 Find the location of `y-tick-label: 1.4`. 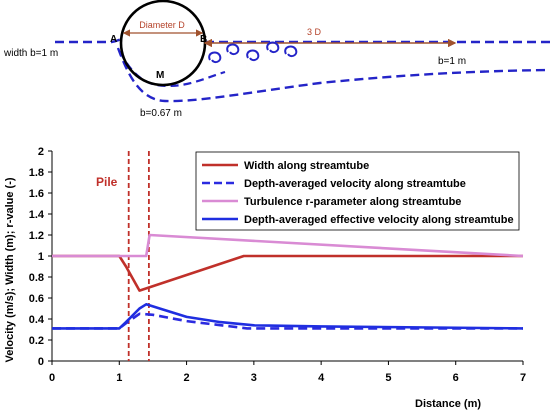

y-tick-label: 1.4 is located at coordinates (37, 215).